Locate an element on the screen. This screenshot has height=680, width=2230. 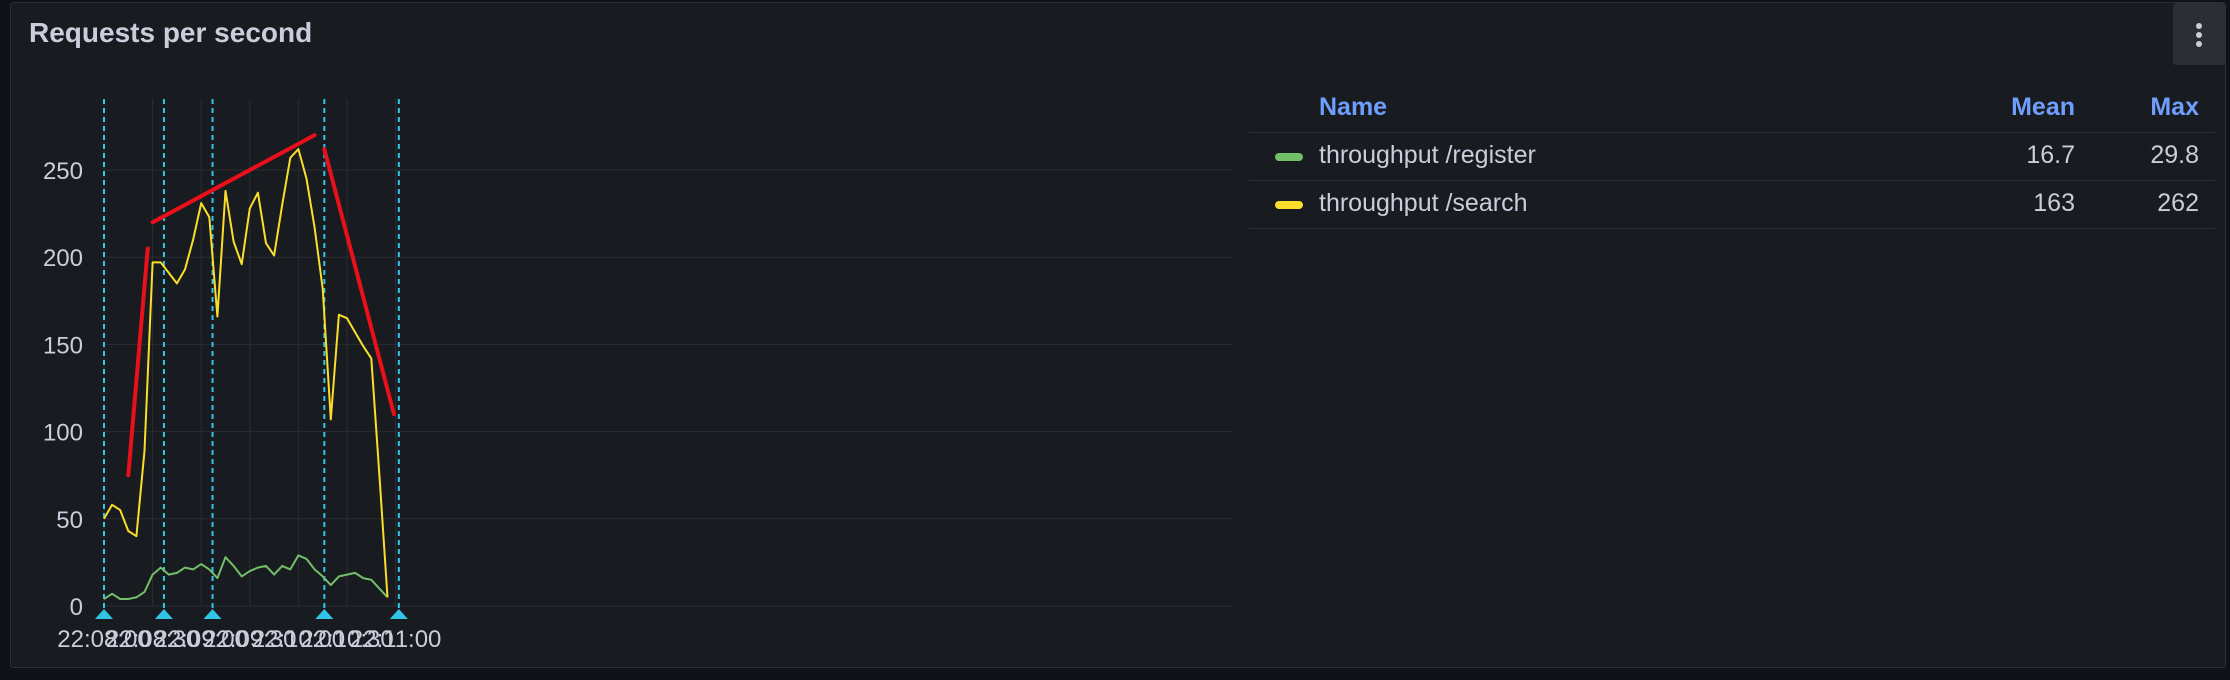
y-tick-label: 0 is located at coordinates (76, 607).